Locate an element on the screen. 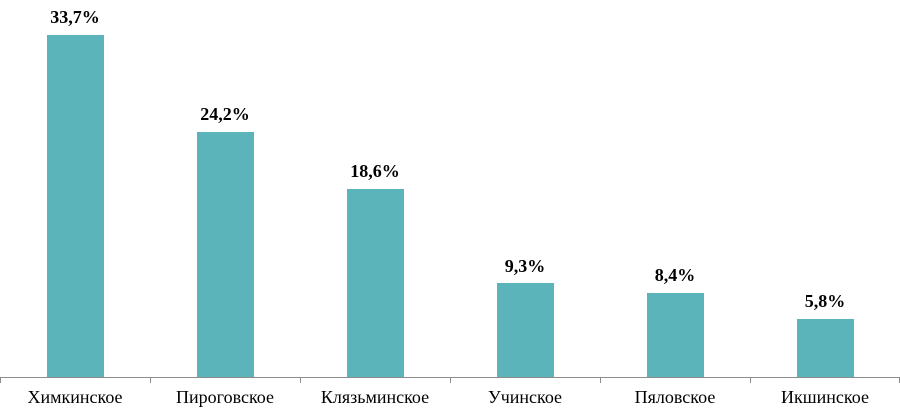 The height and width of the screenshot is (413, 900). category-label: Пяловское is located at coordinates (675, 397).